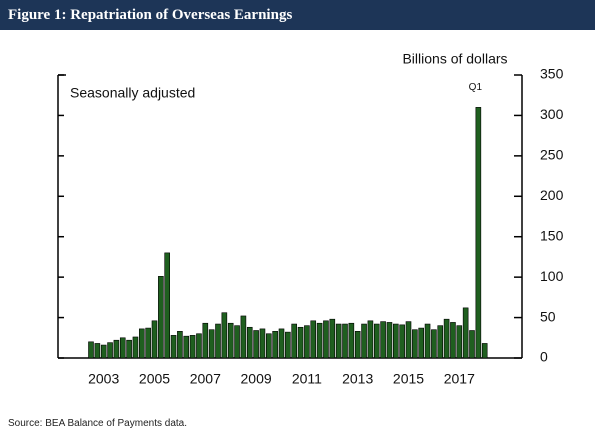 The width and height of the screenshot is (595, 434). I want to click on y-tick-label: 100, so click(552, 276).